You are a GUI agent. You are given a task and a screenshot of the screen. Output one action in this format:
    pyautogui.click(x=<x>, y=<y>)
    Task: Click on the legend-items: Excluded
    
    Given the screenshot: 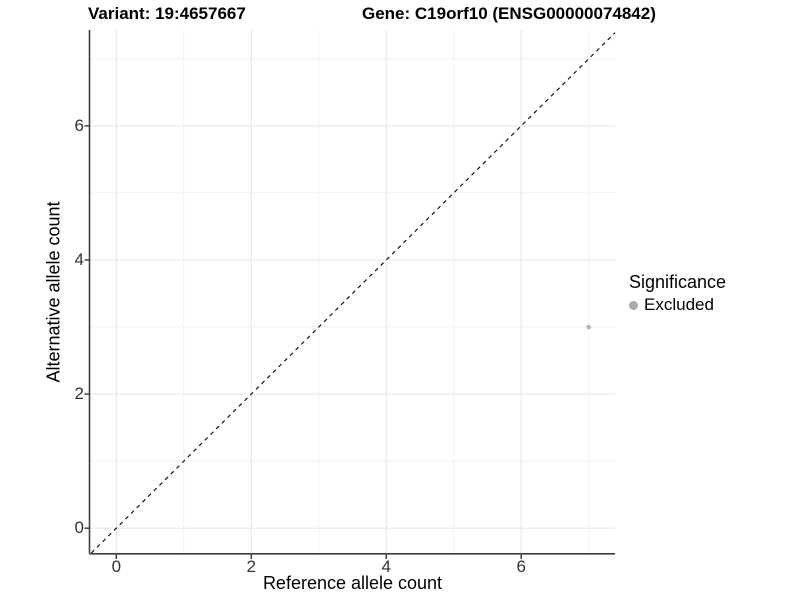 What is the action you would take?
    pyautogui.click(x=677, y=305)
    